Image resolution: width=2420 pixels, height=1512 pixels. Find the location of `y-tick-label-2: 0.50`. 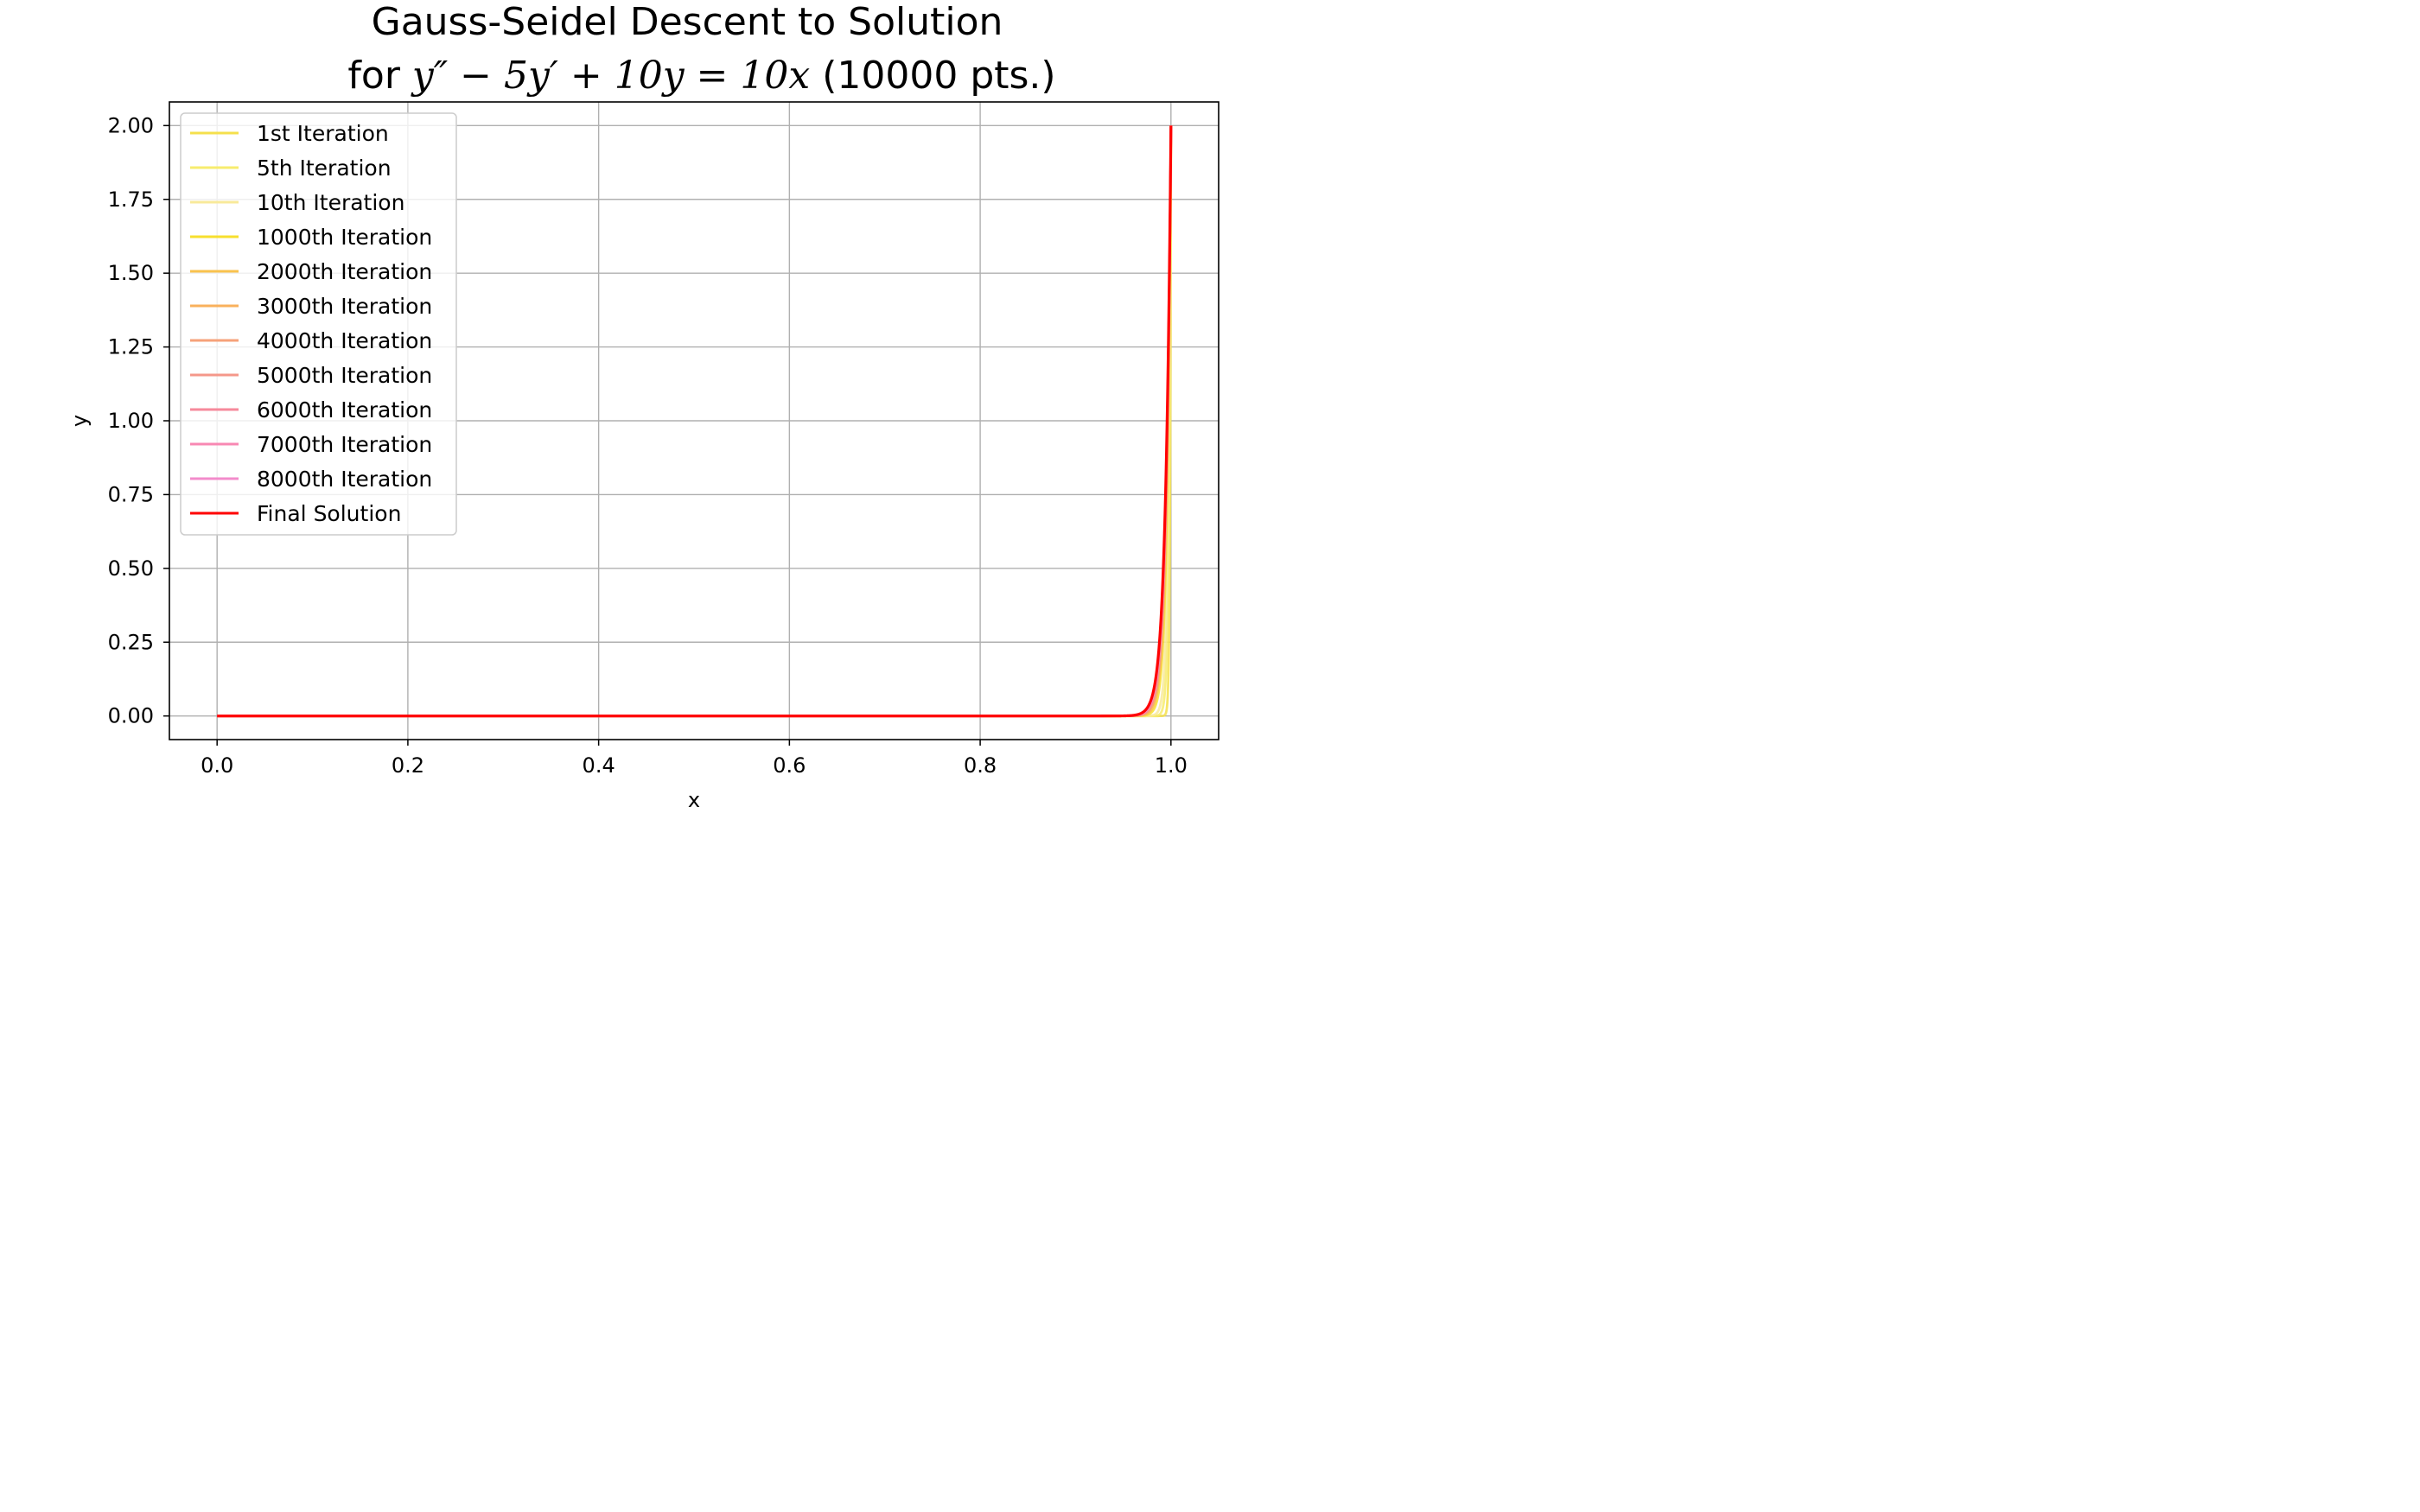

y-tick-label-2: 0.50 is located at coordinates (131, 568).